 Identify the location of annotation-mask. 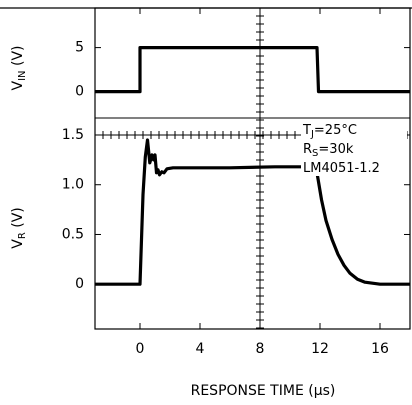
(354, 148).